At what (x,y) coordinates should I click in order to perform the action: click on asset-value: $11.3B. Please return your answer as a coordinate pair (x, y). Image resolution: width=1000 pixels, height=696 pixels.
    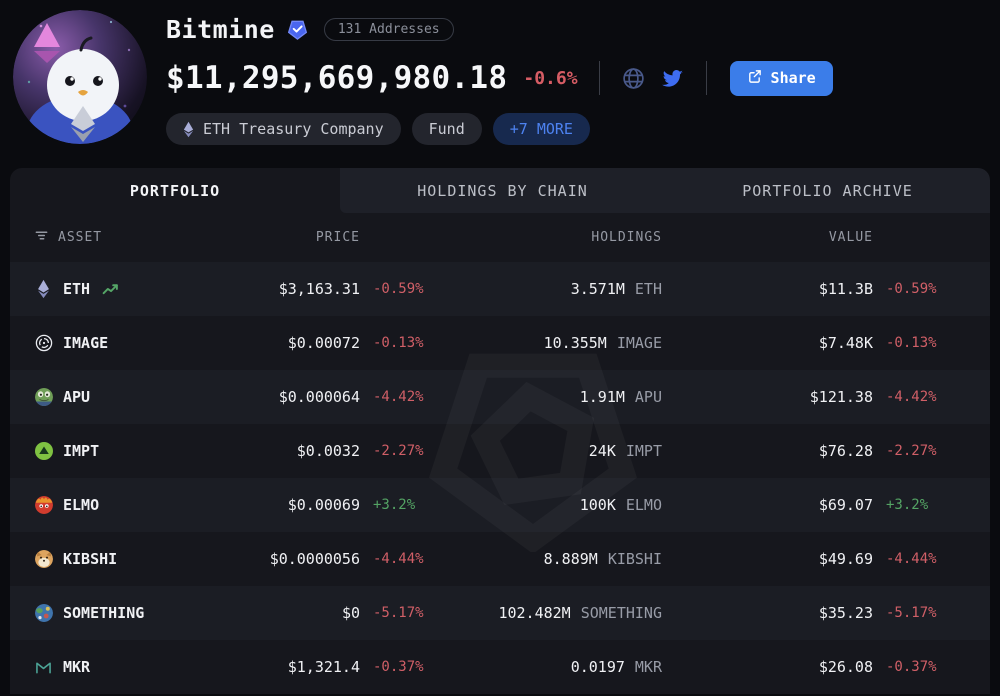
    Looking at the image, I should click on (845, 289).